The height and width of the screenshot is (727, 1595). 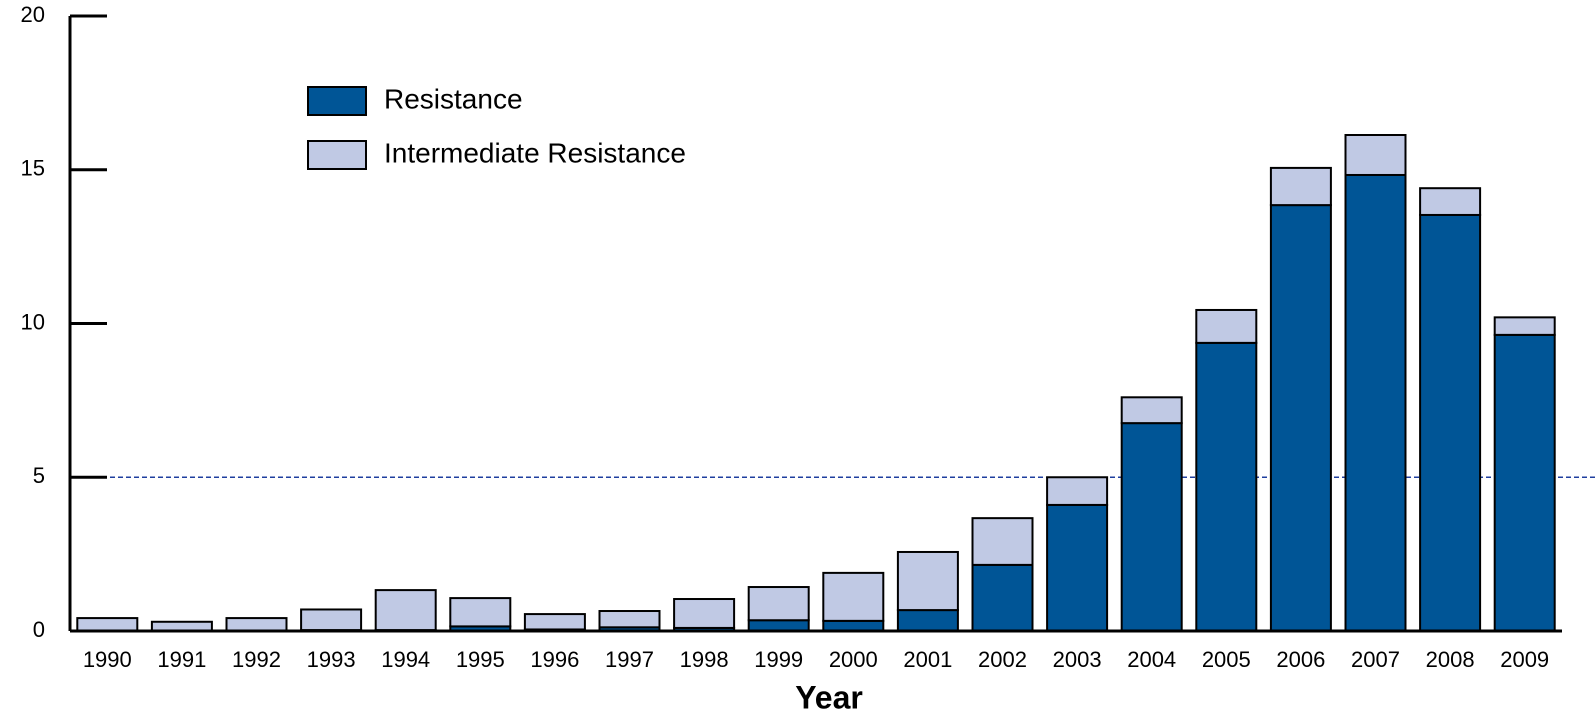 What do you see at coordinates (629, 659) in the screenshot?
I see `x-tick-label: 1997` at bounding box center [629, 659].